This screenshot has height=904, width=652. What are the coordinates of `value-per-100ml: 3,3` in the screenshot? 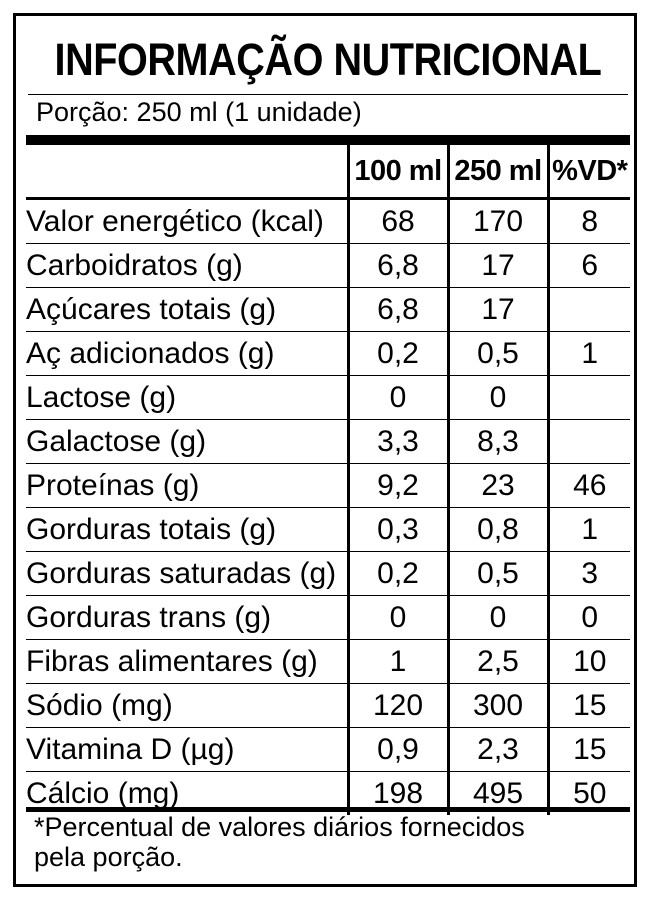 It's located at (399, 441).